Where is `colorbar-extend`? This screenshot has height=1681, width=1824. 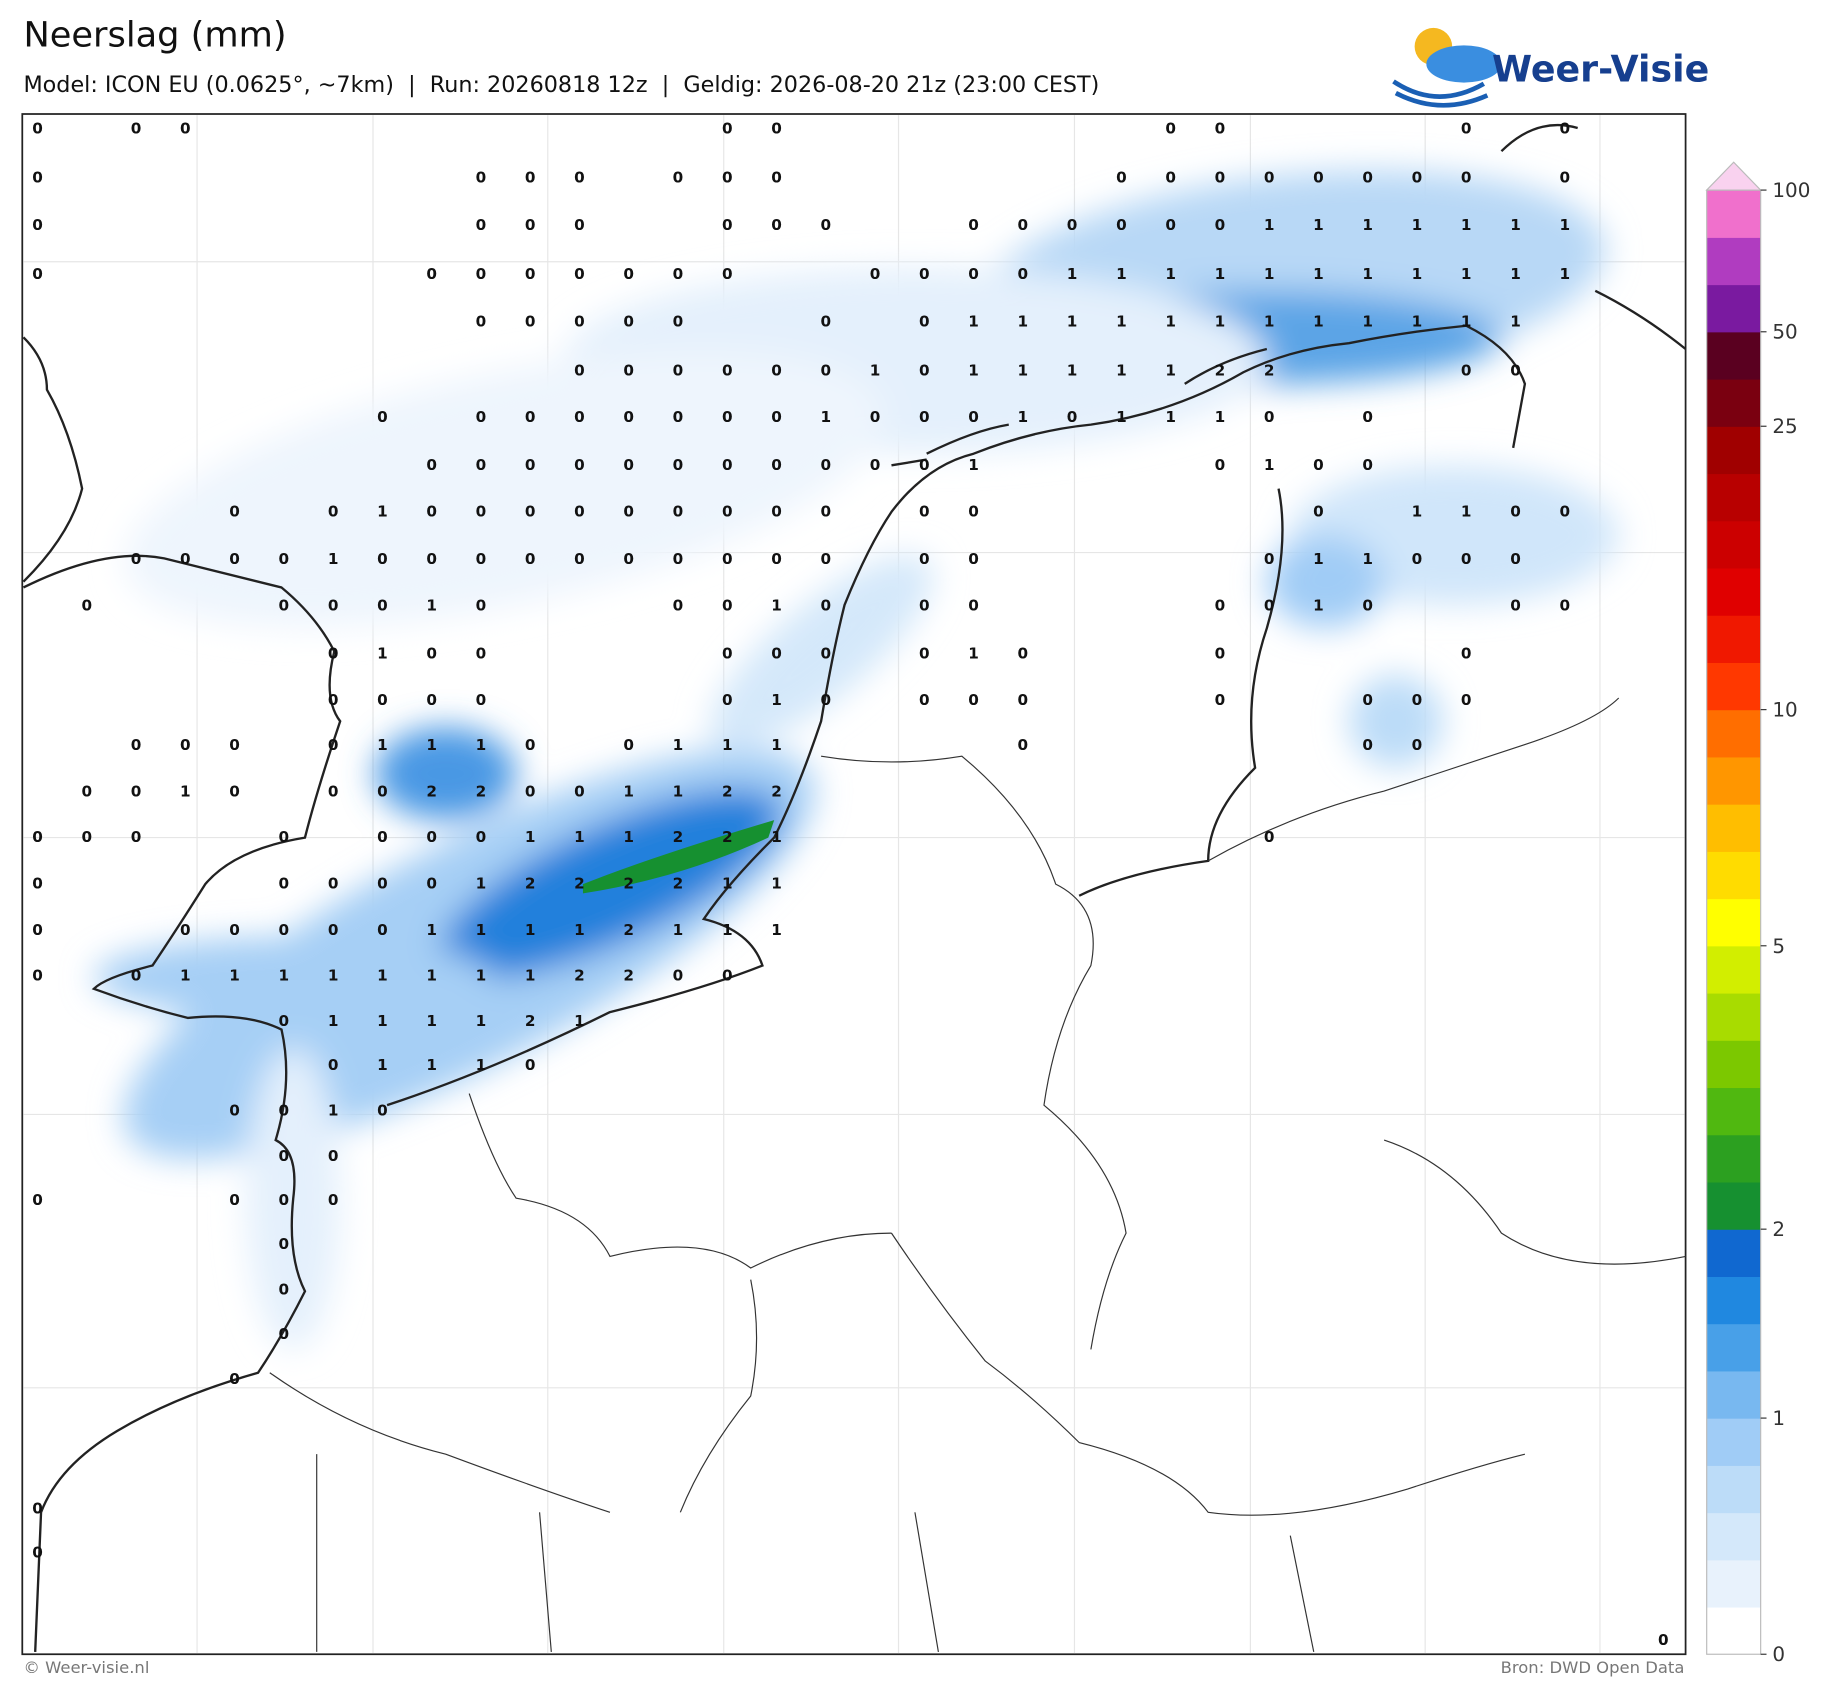
colorbar-extend is located at coordinates (1734, 176).